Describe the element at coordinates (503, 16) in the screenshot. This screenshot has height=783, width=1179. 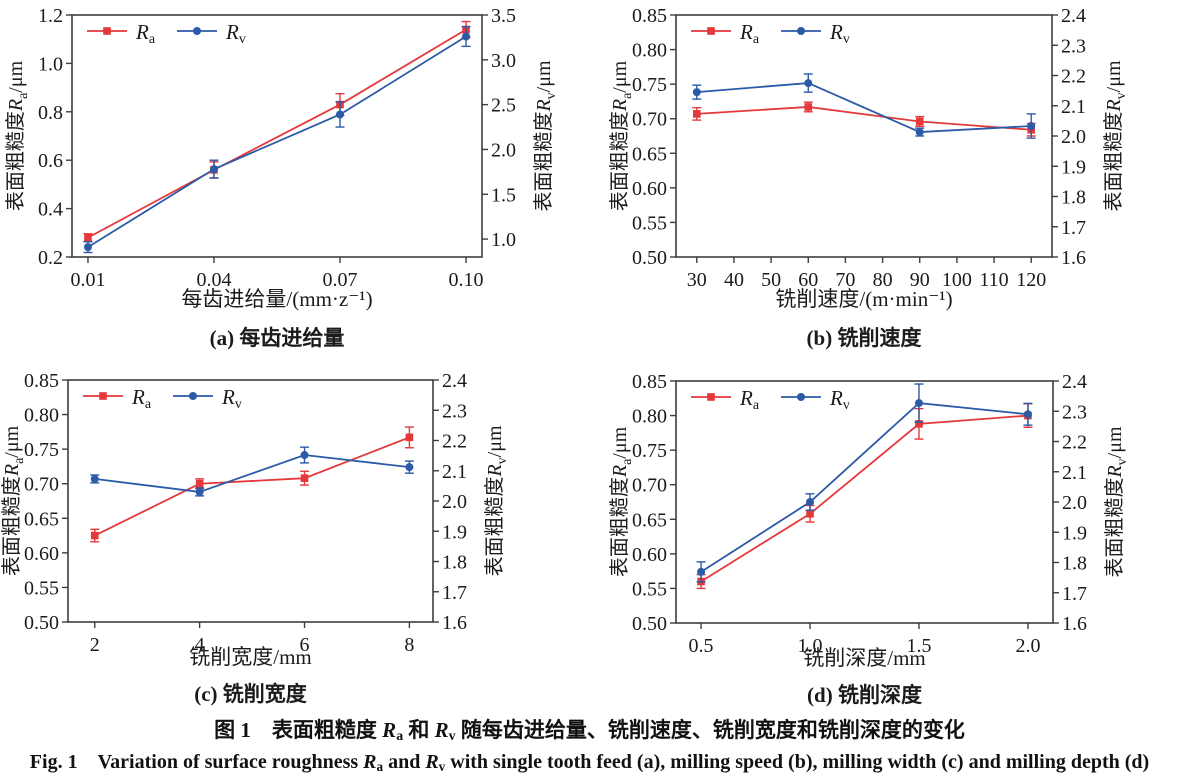
I see `y-tick-label: 3.5` at that location.